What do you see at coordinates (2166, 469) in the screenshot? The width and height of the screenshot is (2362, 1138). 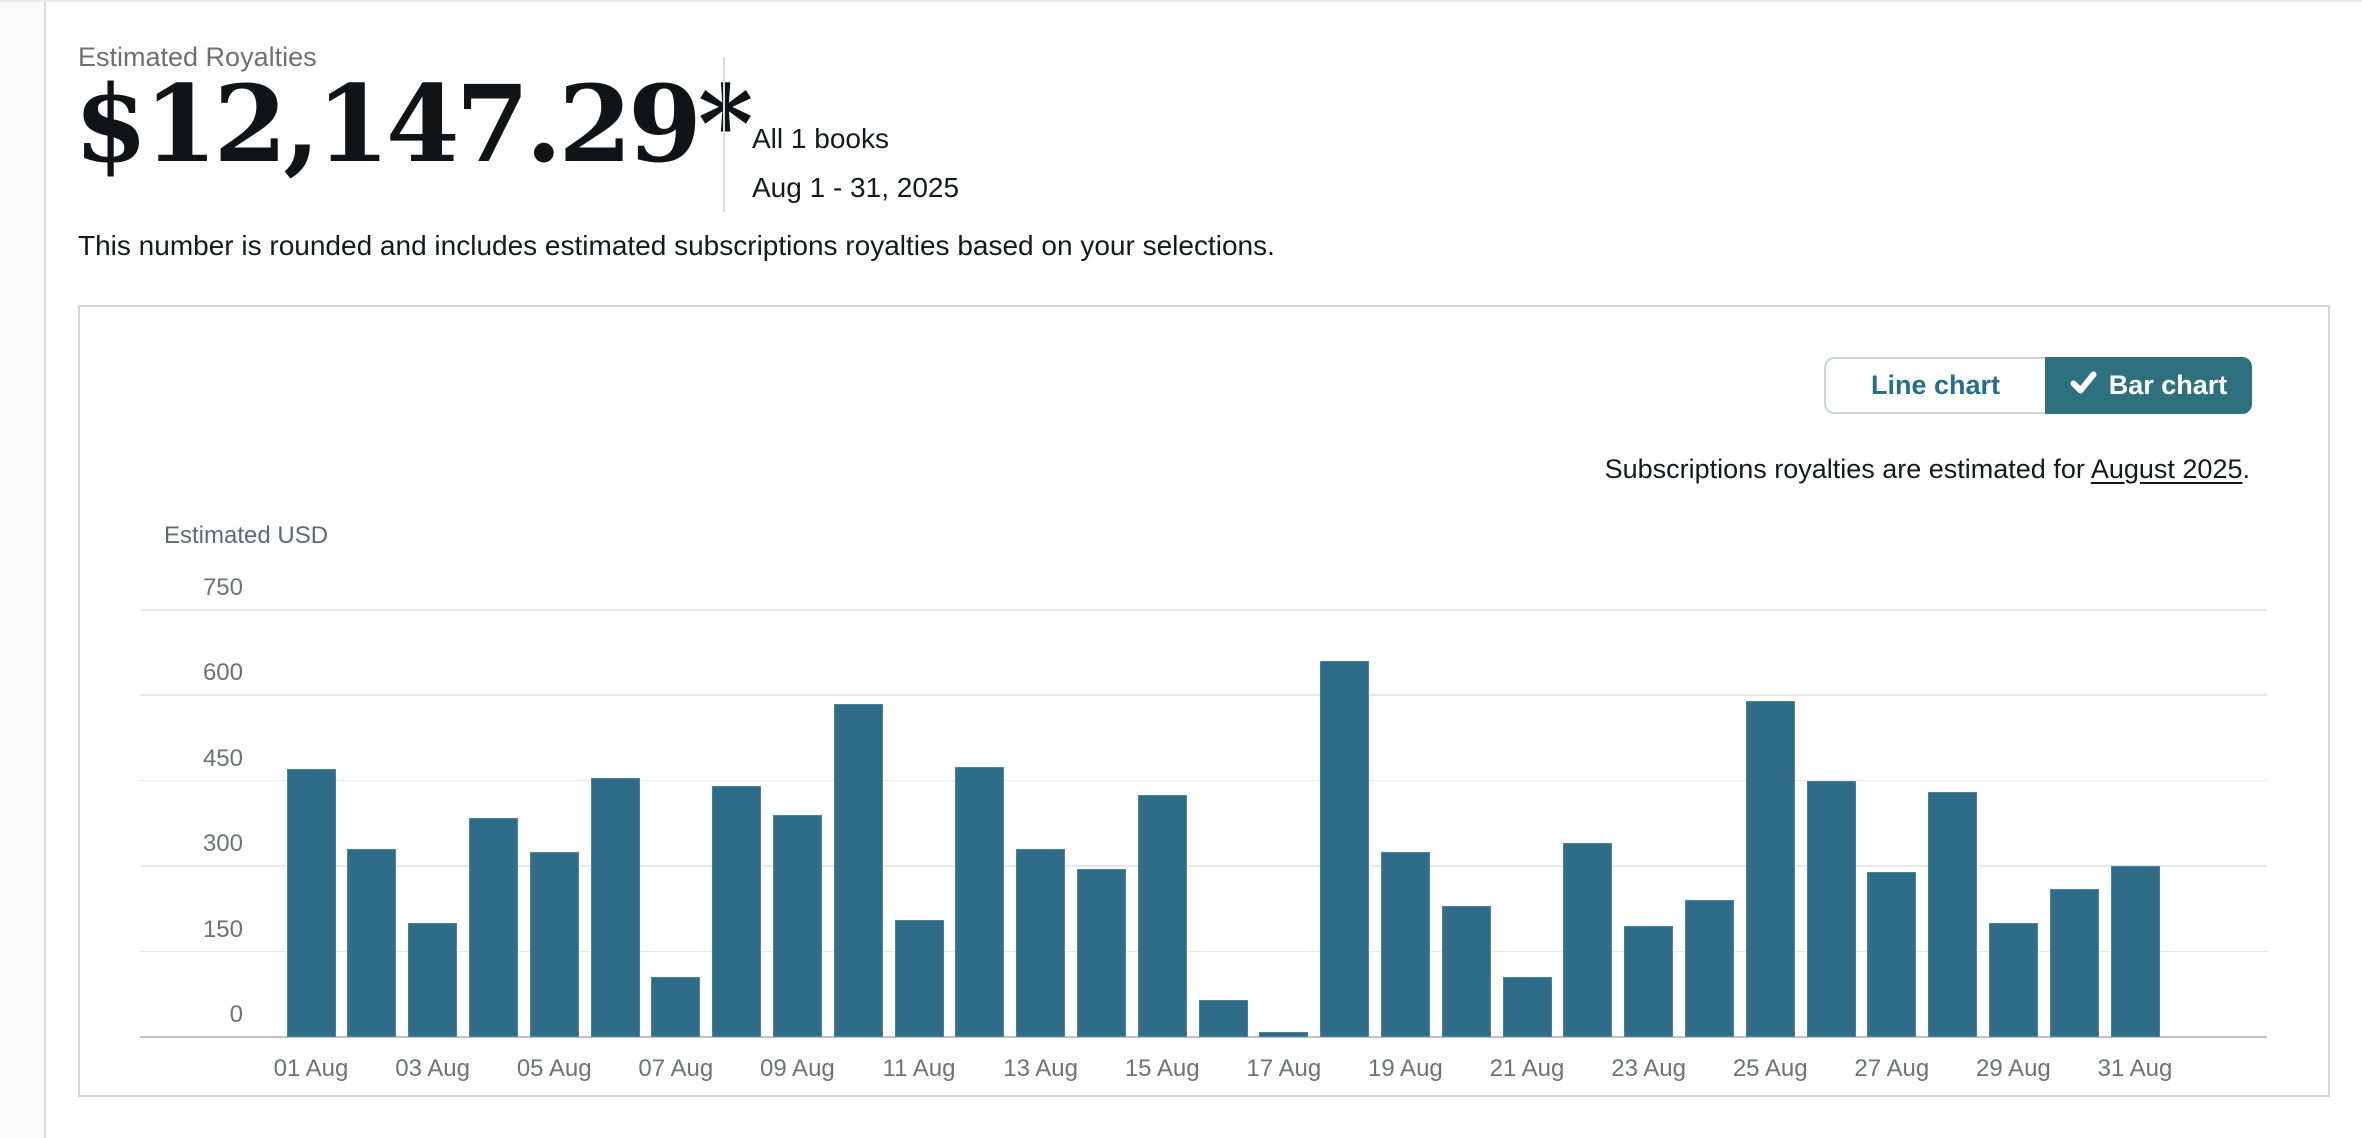 I see `subscription-month-link: August 2025` at bounding box center [2166, 469].